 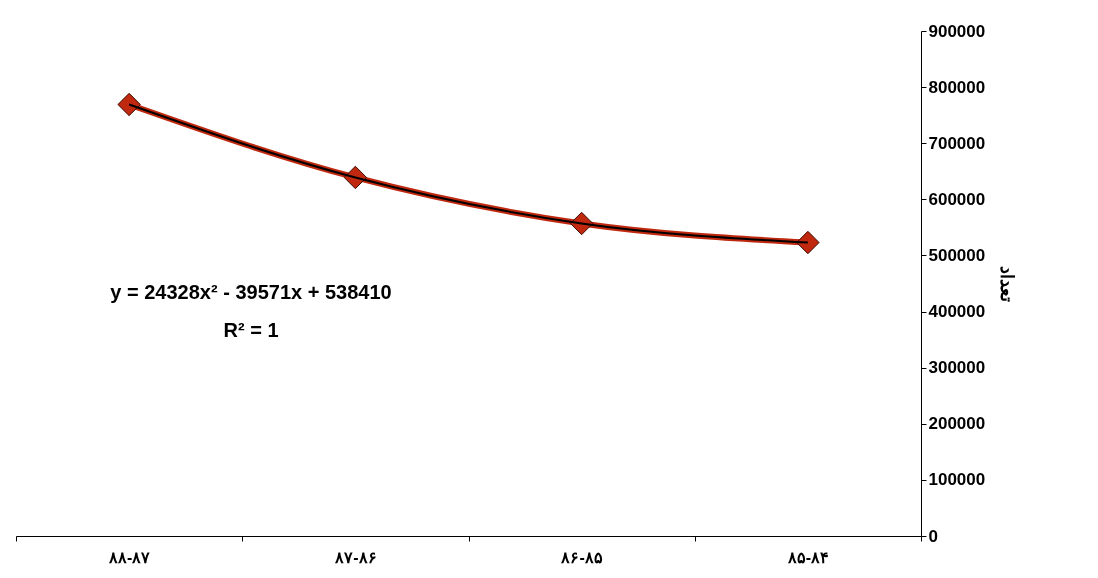 What do you see at coordinates (355, 557) in the screenshot?
I see `x-tick-label: ۸۷-۸۶` at bounding box center [355, 557].